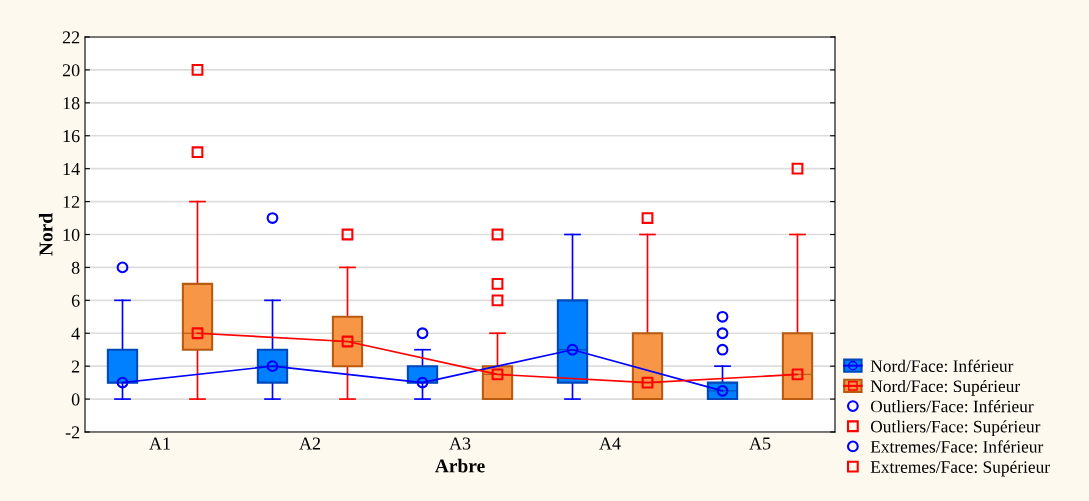 Image resolution: width=1089 pixels, height=501 pixels. What do you see at coordinates (75, 333) in the screenshot?
I see `y-tick-label: 4` at bounding box center [75, 333].